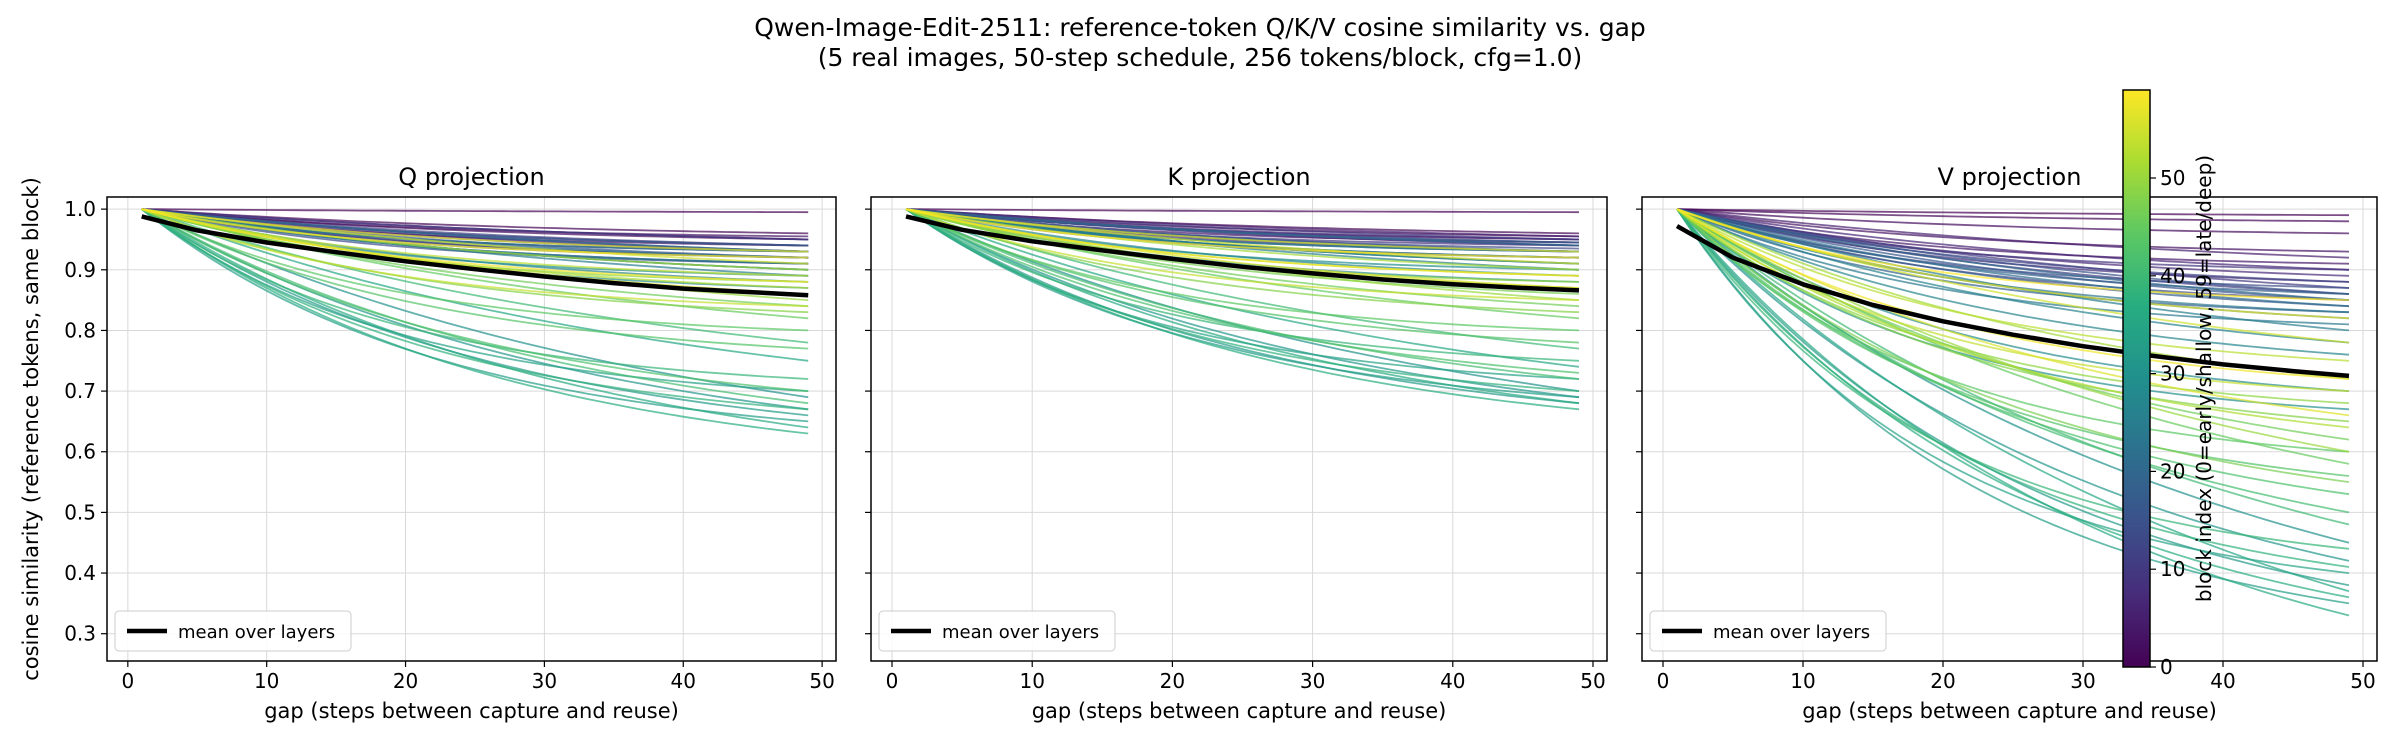  What do you see at coordinates (2172, 374) in the screenshot?
I see `colorbar-tick-label: 30` at bounding box center [2172, 374].